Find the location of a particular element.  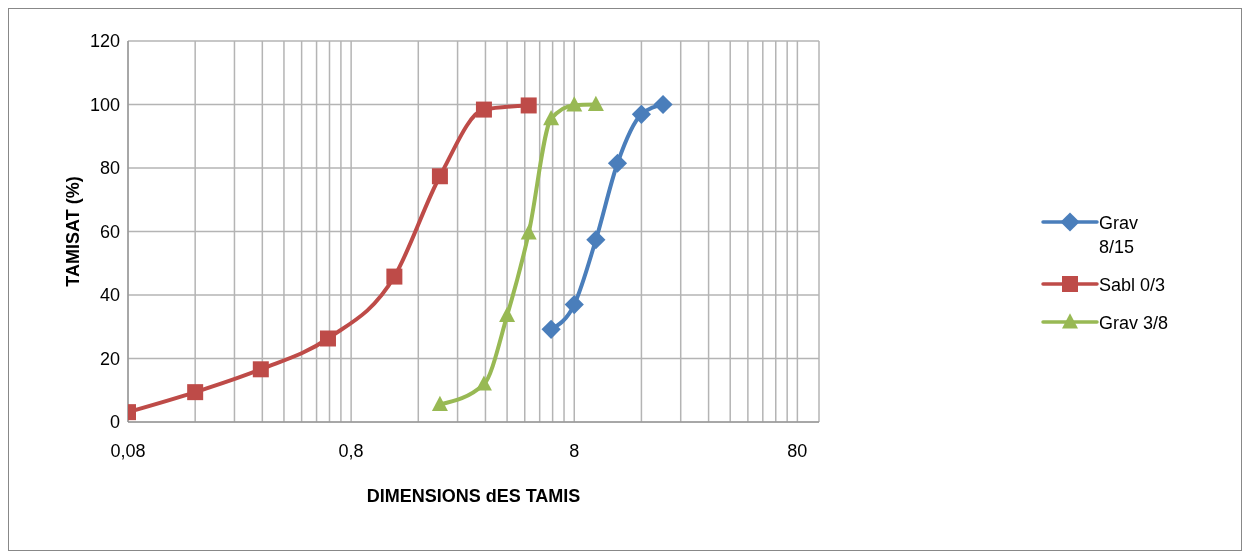

y-tick-label: 100 is located at coordinates (104, 104).